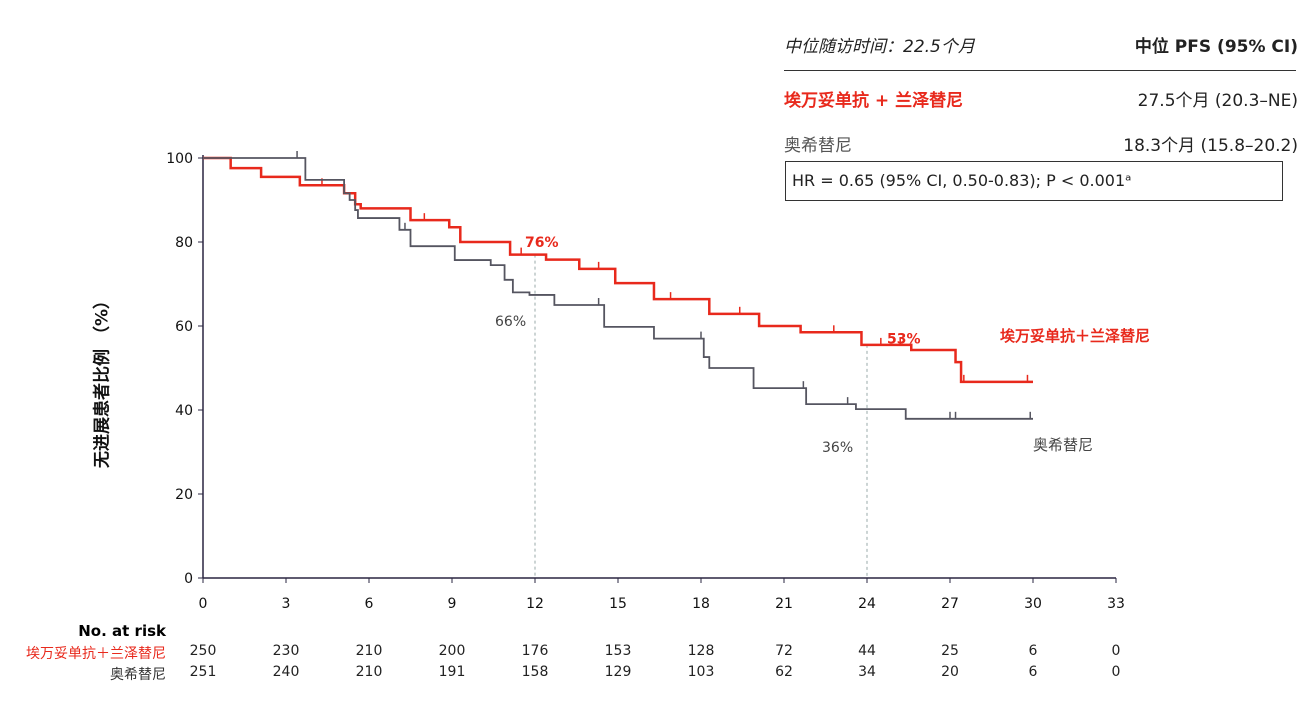 The image size is (1306, 718). I want to click on y-tick-label: 20, so click(184, 495).